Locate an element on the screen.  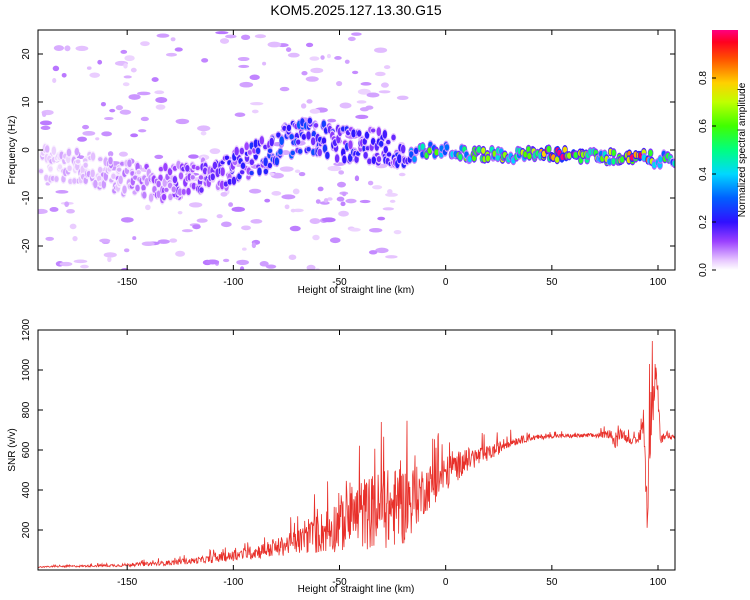
snr-y-tick-label: 800 is located at coordinates (26, 409).